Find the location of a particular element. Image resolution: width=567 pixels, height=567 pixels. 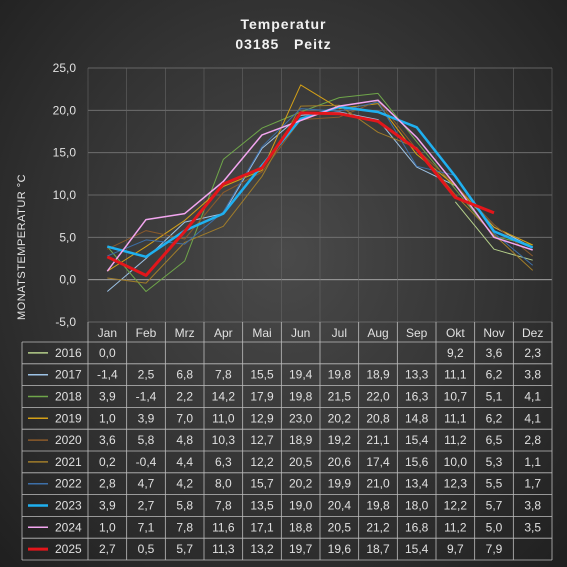

table-cell-value: 4,4 is located at coordinates (184, 462).